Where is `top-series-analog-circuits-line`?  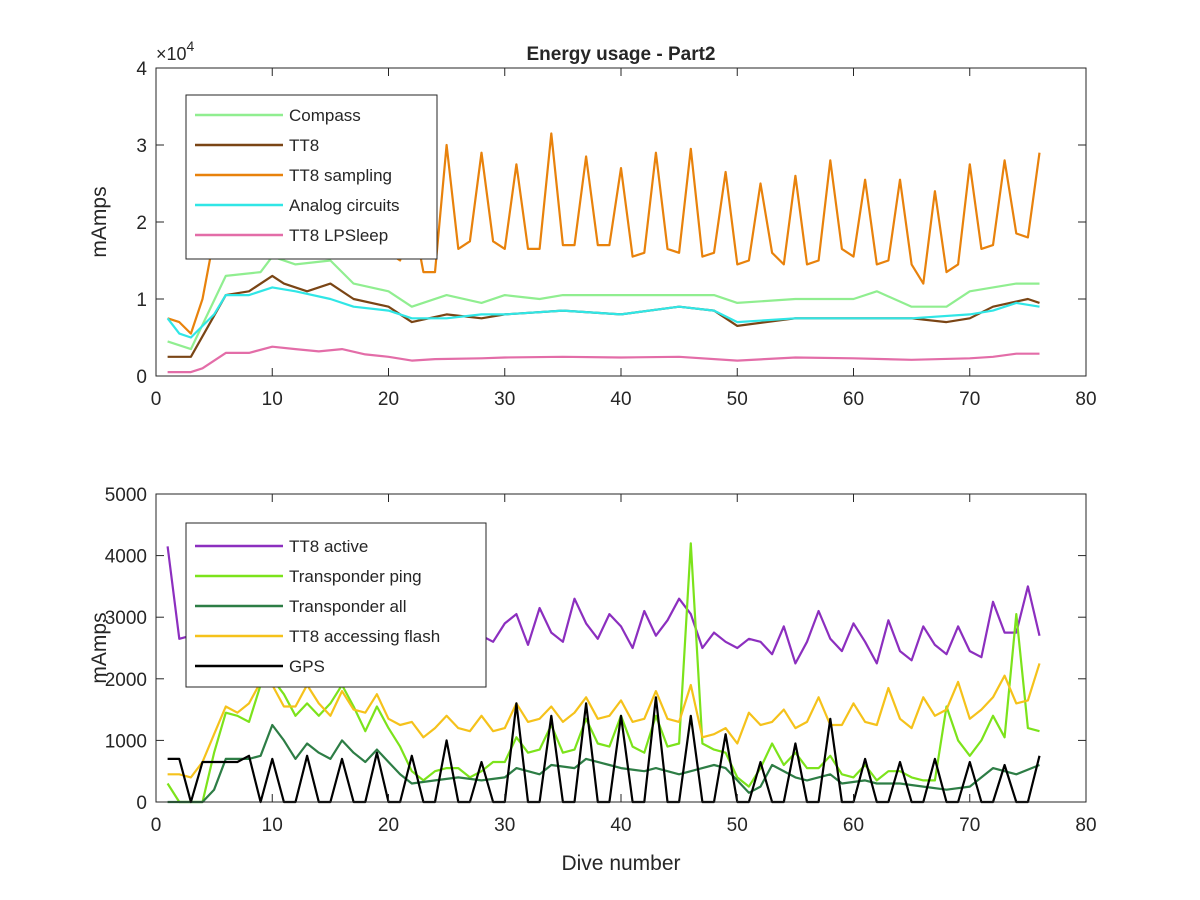 top-series-analog-circuits-line is located at coordinates (603, 312).